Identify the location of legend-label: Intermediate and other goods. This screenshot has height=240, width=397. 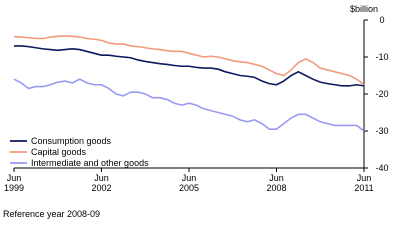
(90, 163).